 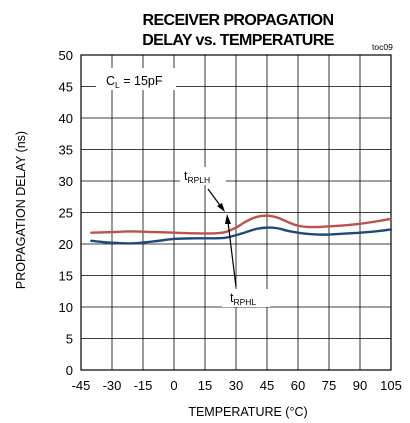 I want to click on label-bg-rphl, so click(x=246, y=298).